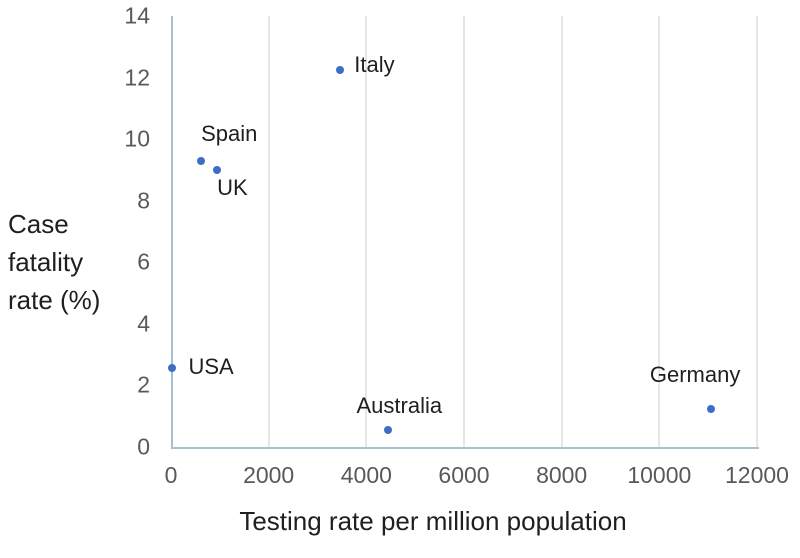 The image size is (800, 558). I want to click on x-tick-label: 6000, so click(464, 475).